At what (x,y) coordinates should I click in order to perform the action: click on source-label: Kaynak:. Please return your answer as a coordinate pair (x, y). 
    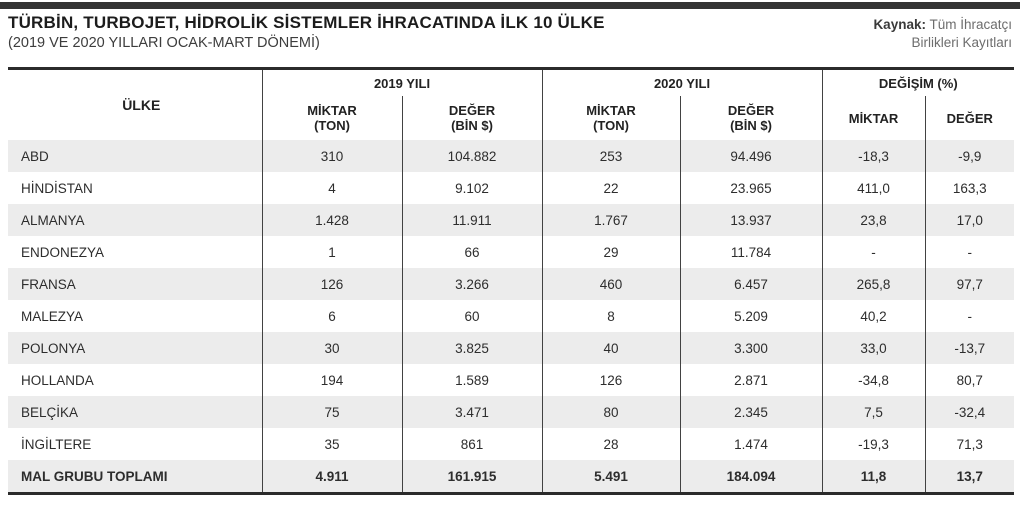
    Looking at the image, I should click on (899, 24).